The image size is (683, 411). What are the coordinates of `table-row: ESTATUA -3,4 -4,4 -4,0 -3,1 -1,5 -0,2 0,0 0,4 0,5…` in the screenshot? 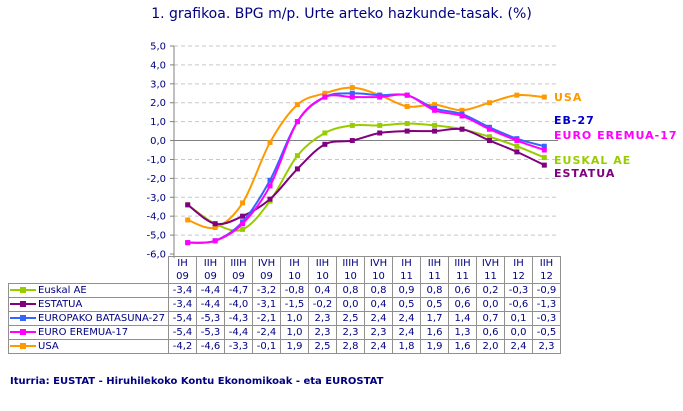 It's located at (284, 304).